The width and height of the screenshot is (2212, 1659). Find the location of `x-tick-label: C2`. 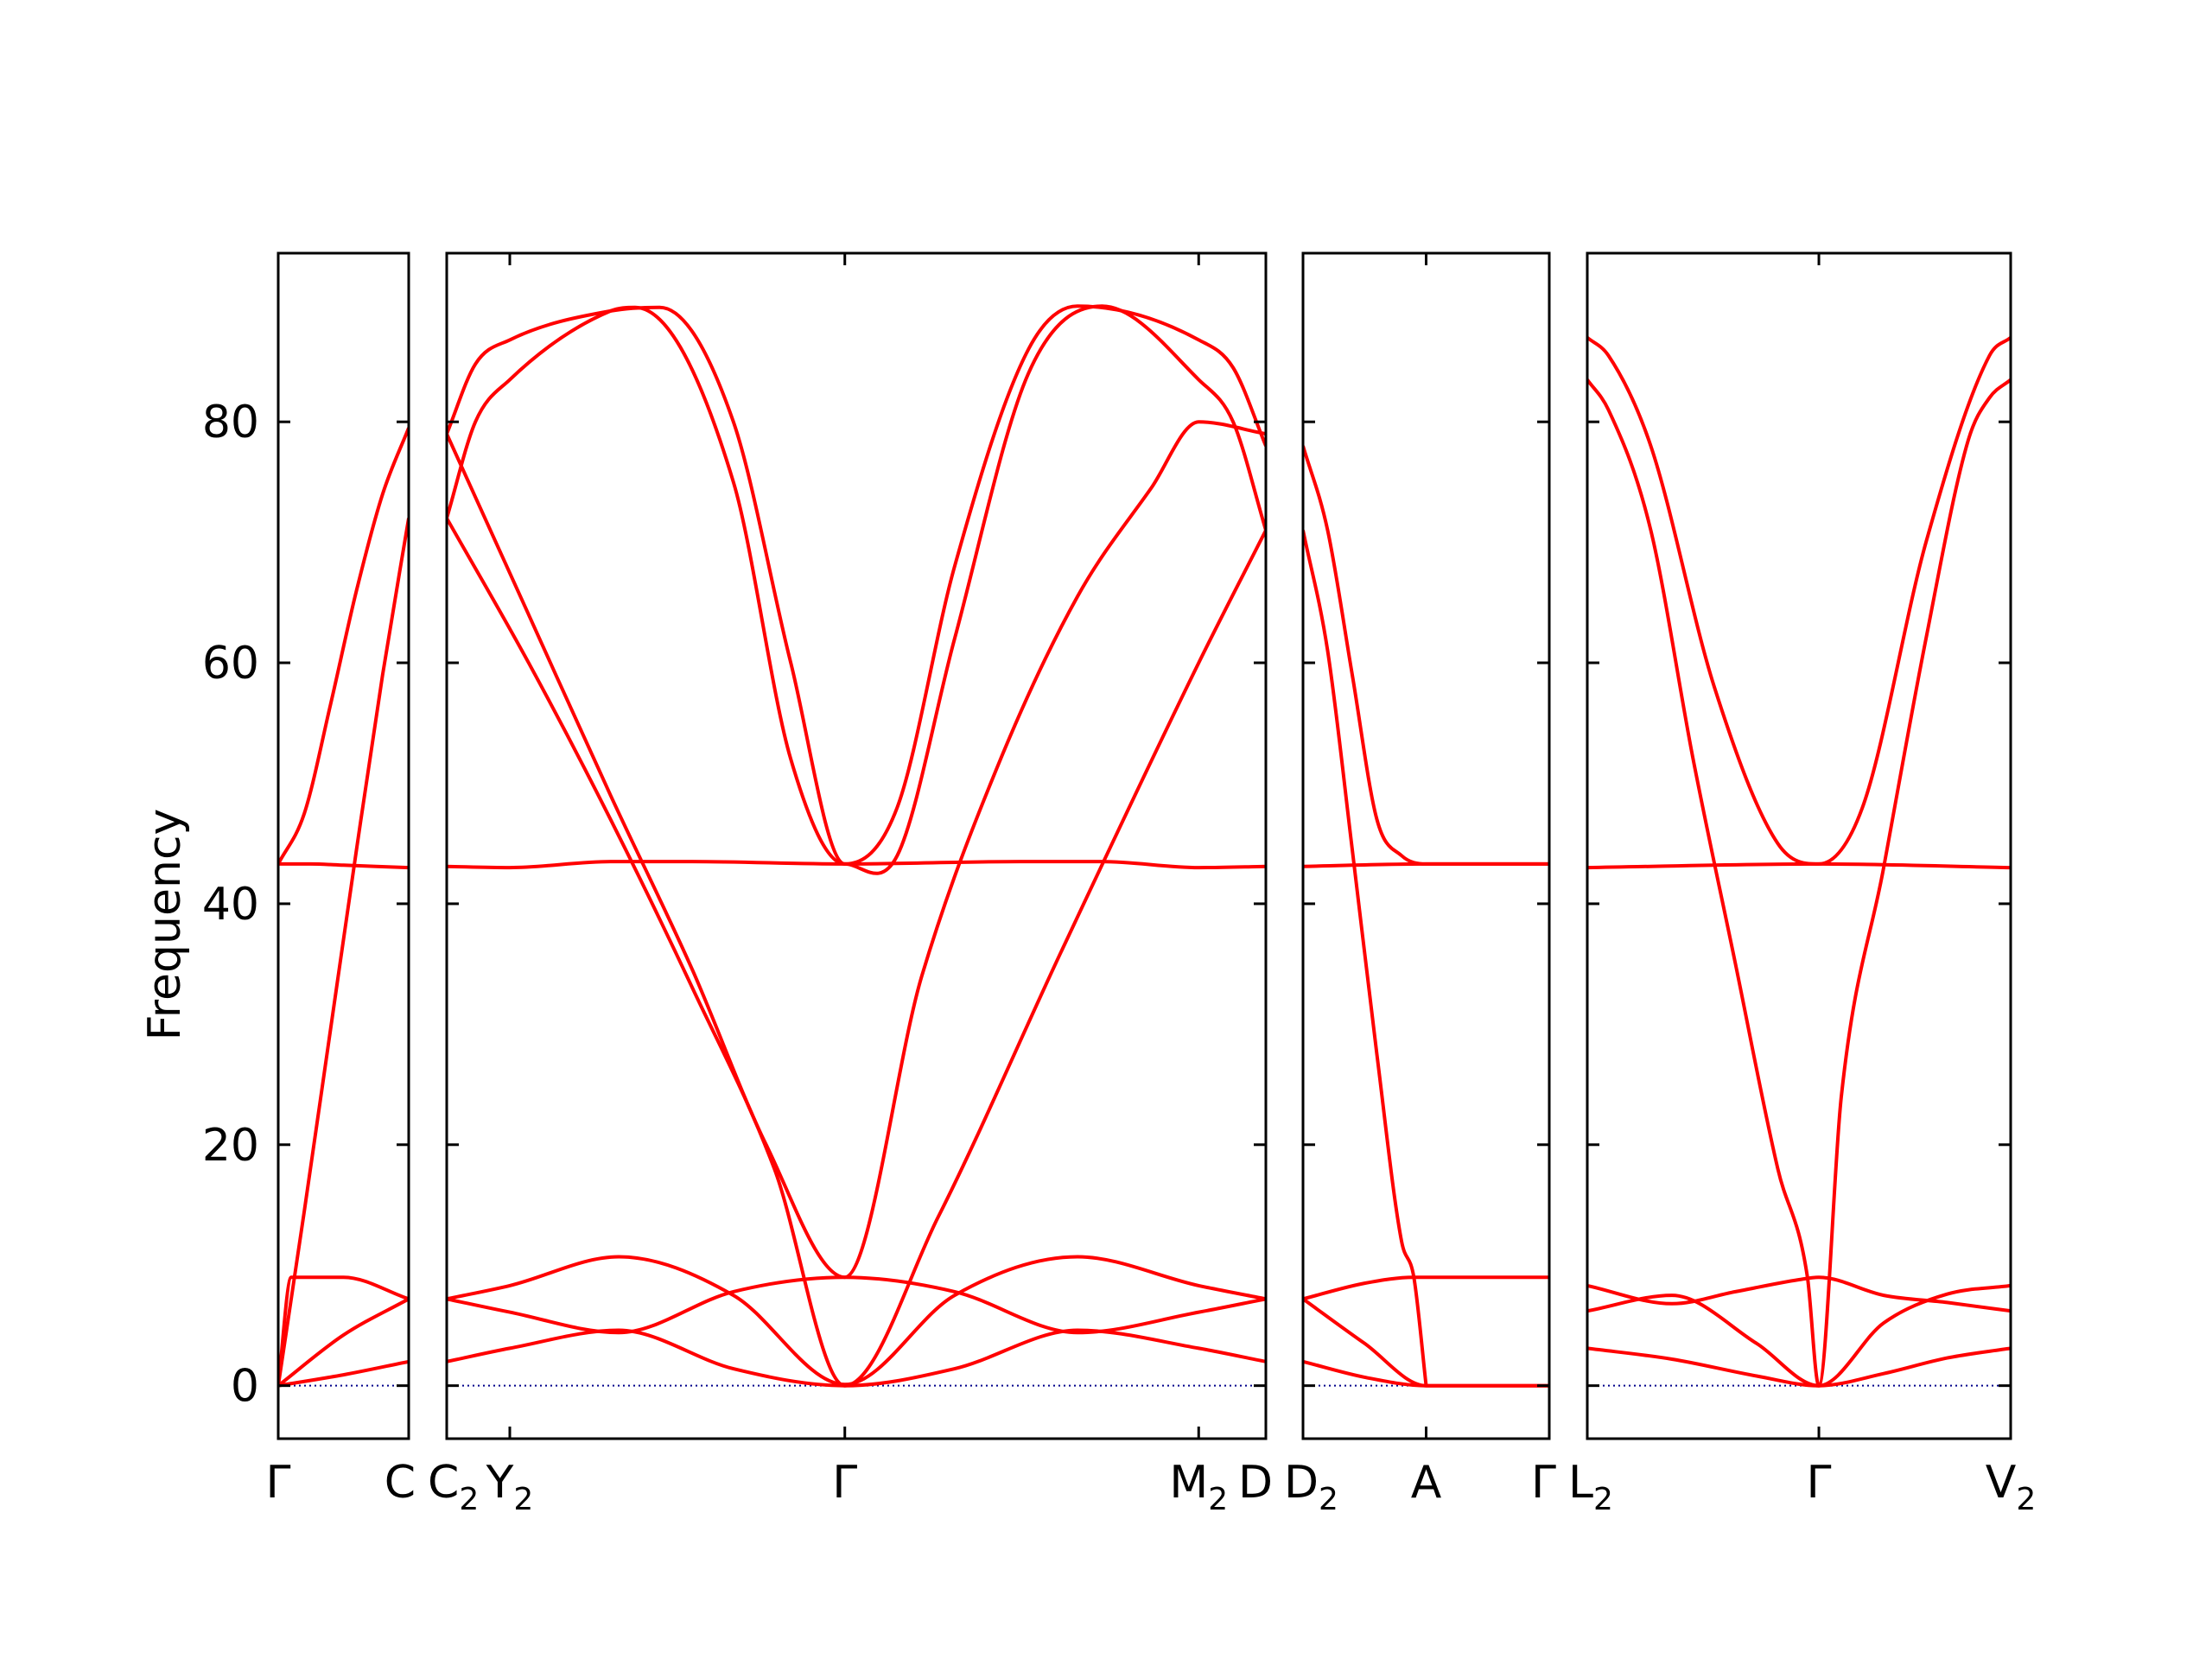

x-tick-label: C2 is located at coordinates (453, 1487).